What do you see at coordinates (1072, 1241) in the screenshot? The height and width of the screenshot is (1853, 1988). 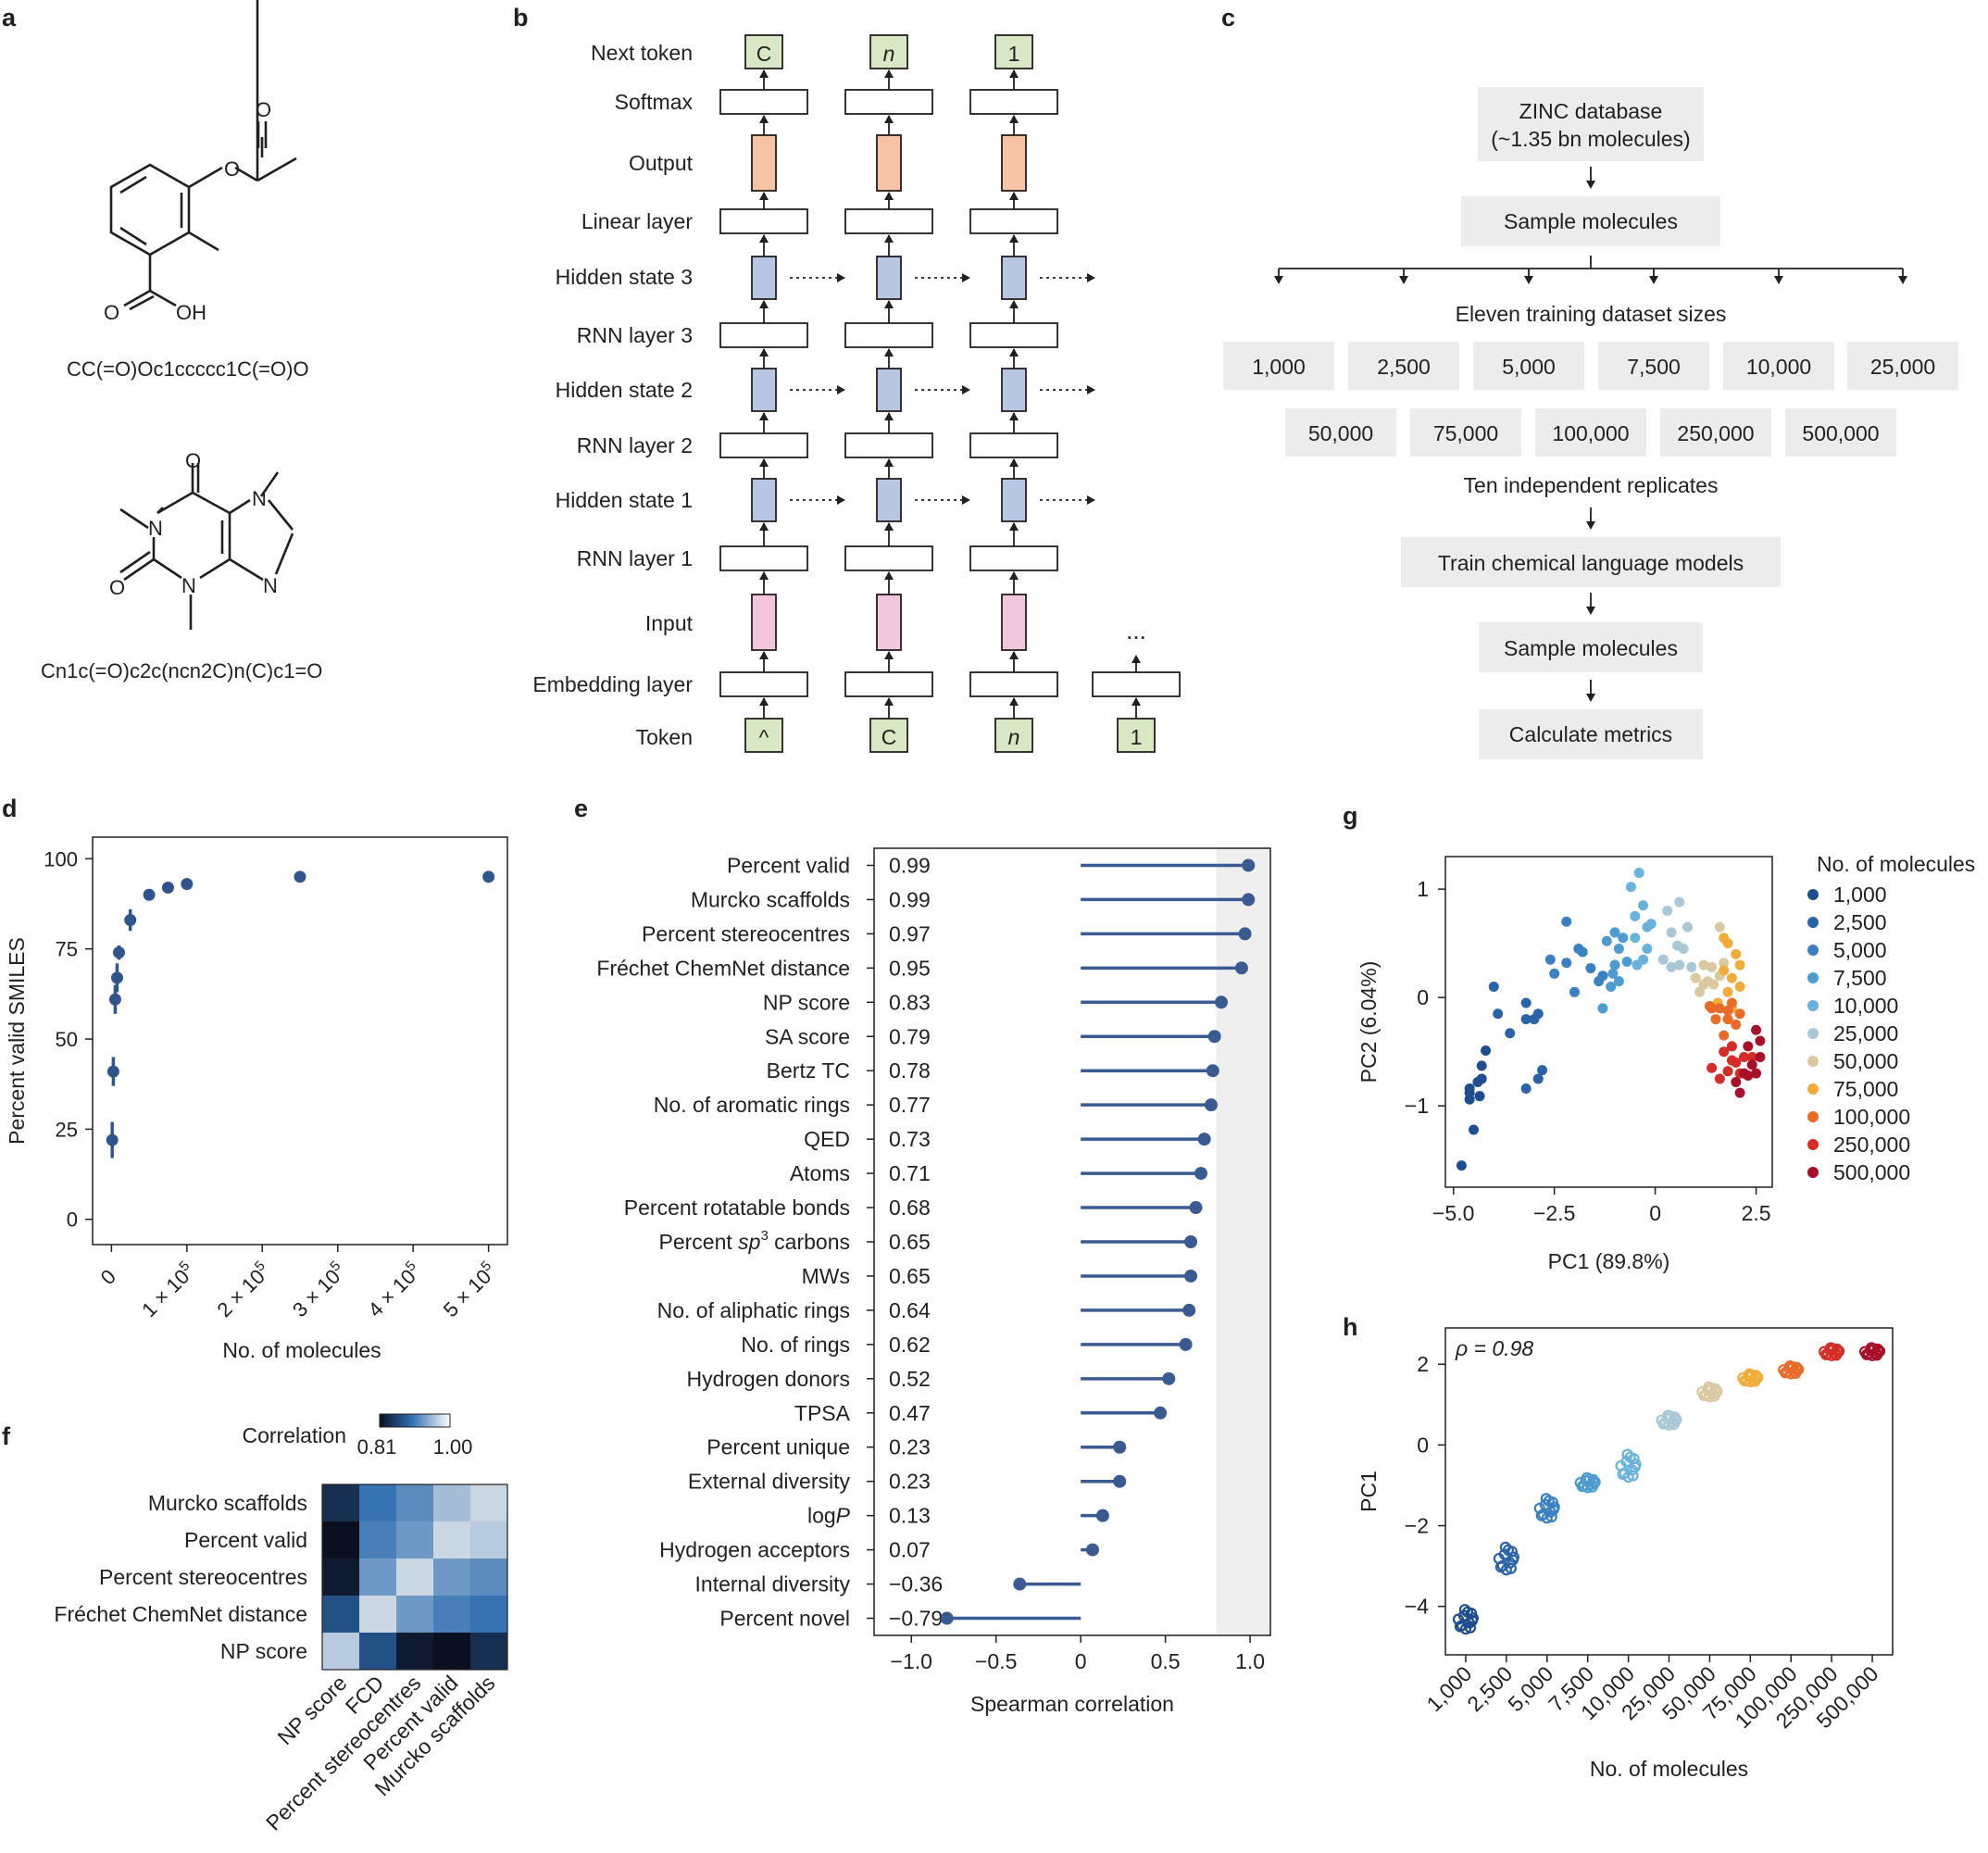 I see `plot-frame` at bounding box center [1072, 1241].